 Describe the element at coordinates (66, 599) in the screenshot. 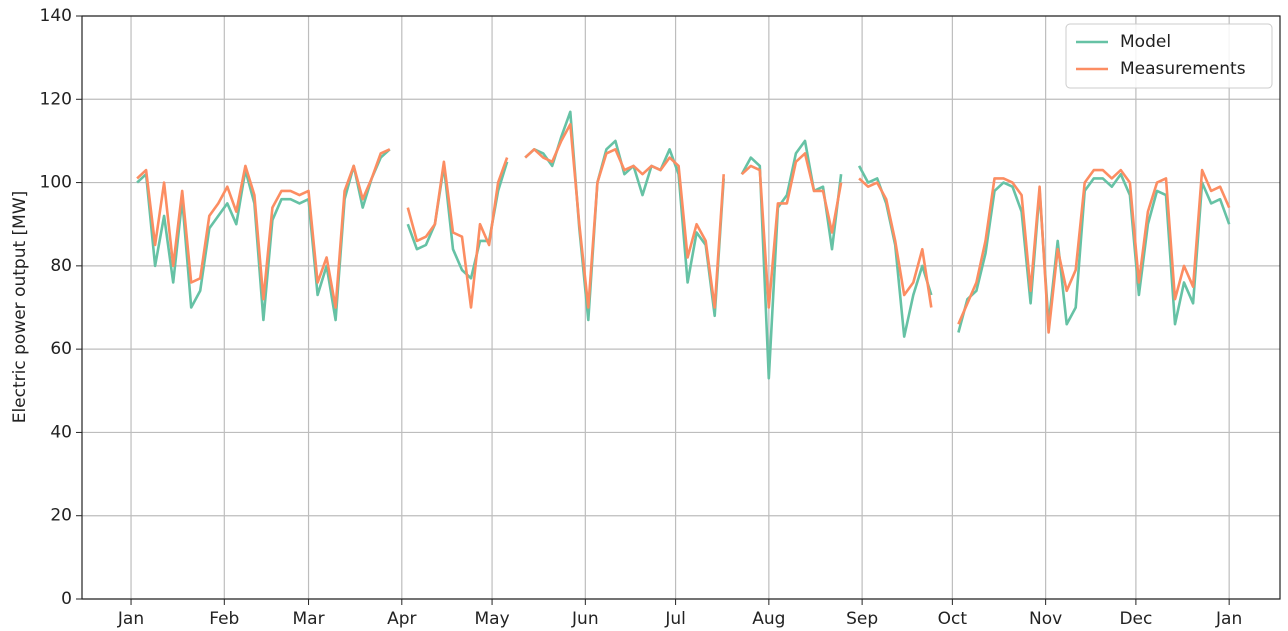

I see `y-tick-label: 0` at that location.